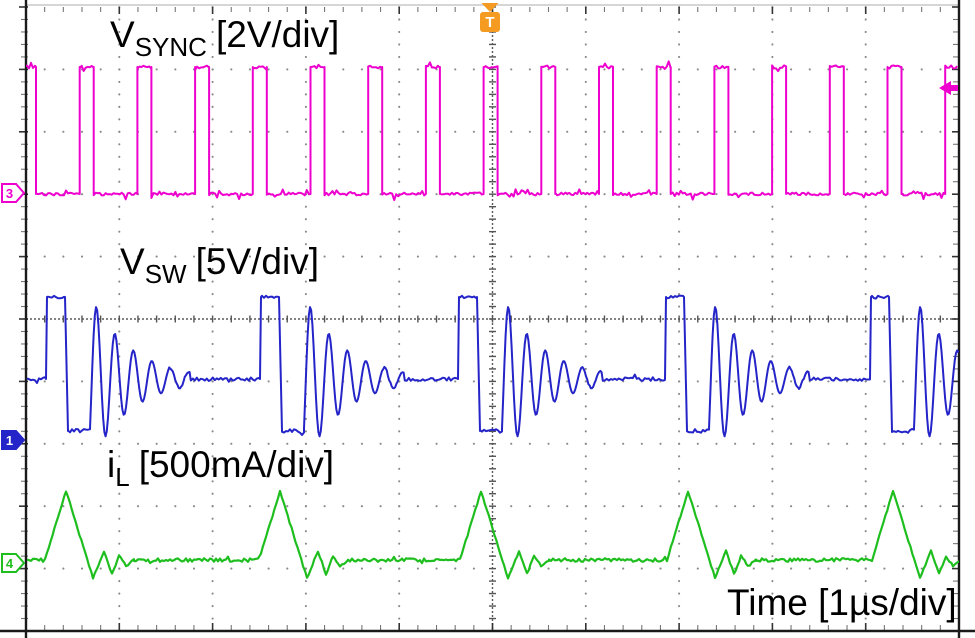 The height and width of the screenshot is (638, 975). What do you see at coordinates (492, 534) in the screenshot?
I see `waveform-il` at bounding box center [492, 534].